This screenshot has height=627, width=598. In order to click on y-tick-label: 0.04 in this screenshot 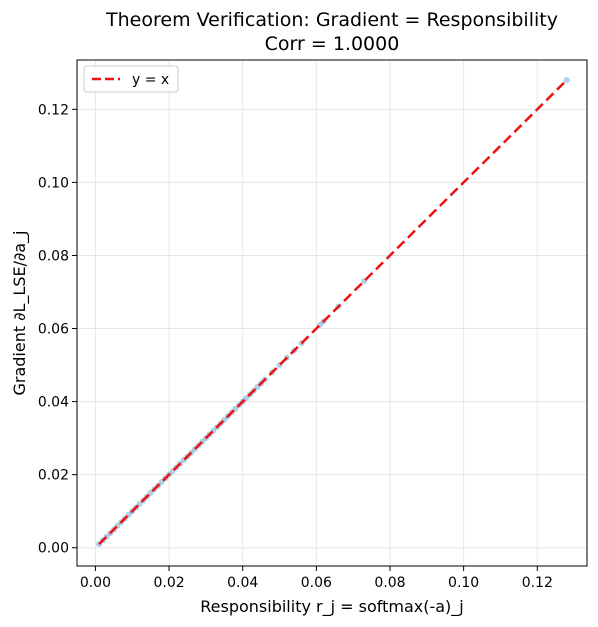, I will do `click(53, 403)`.